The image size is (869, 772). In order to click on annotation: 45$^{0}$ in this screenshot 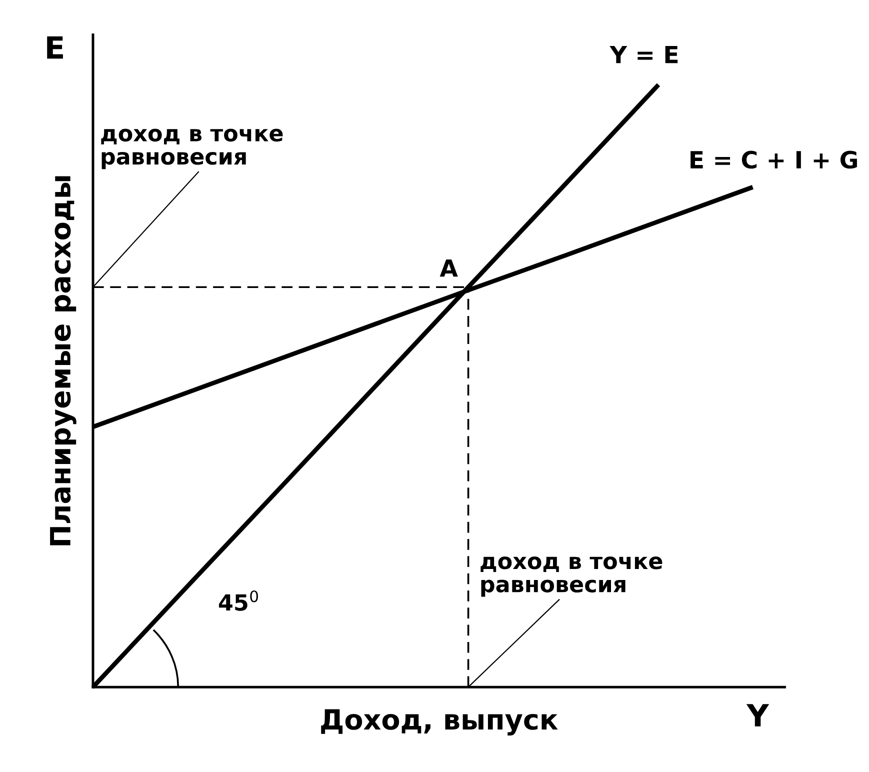, I will do `click(238, 600)`.